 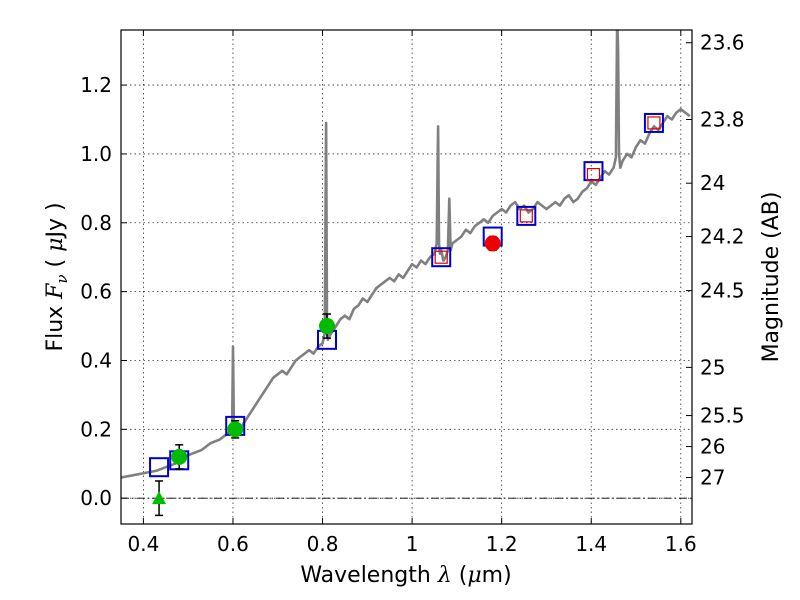 I want to click on x-tick-label: 0.4, so click(x=143, y=544).